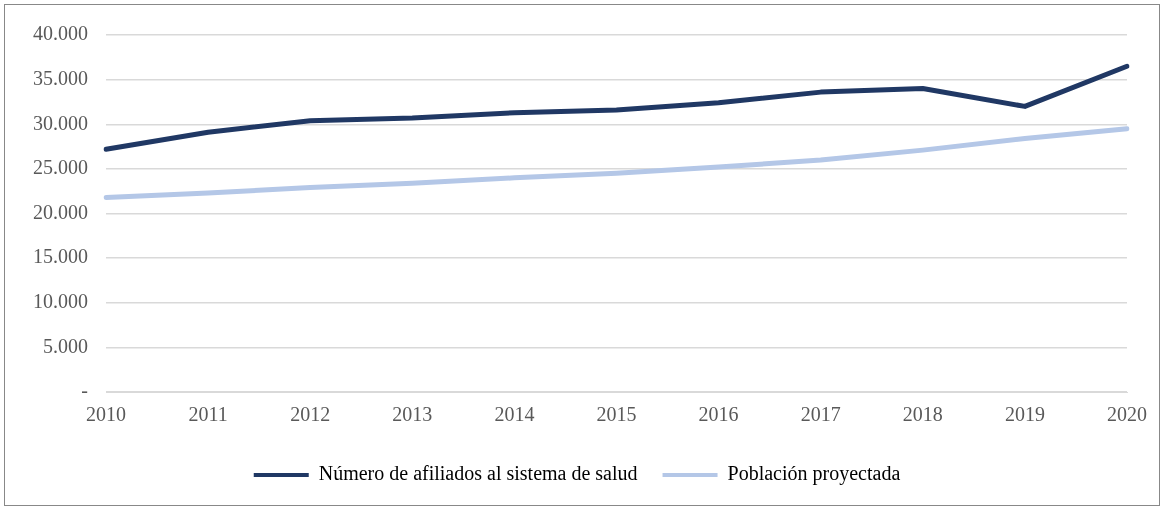 The image size is (1166, 512). What do you see at coordinates (60, 301) in the screenshot?
I see `y-tick-label: 10.000` at bounding box center [60, 301].